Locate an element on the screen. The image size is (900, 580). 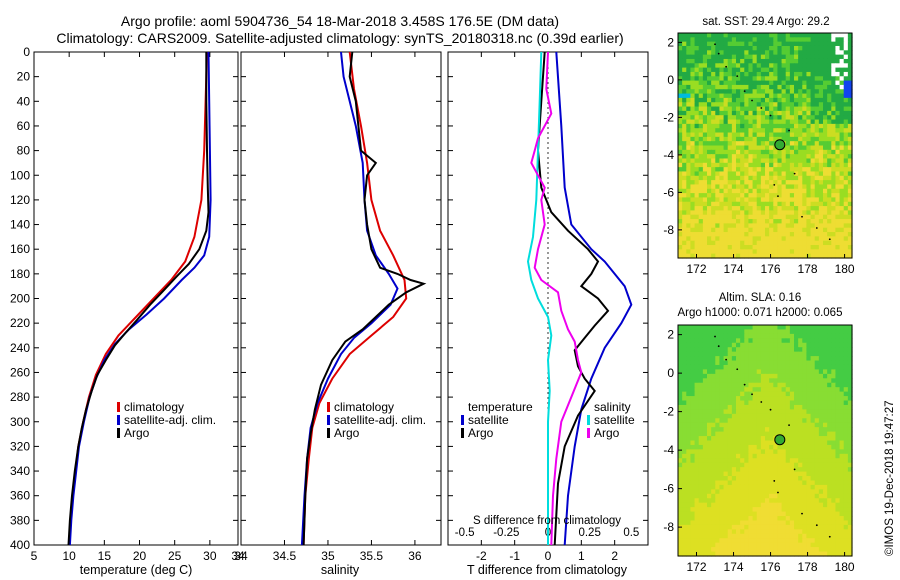
y-tick-label: 80 is located at coordinates (24, 151).